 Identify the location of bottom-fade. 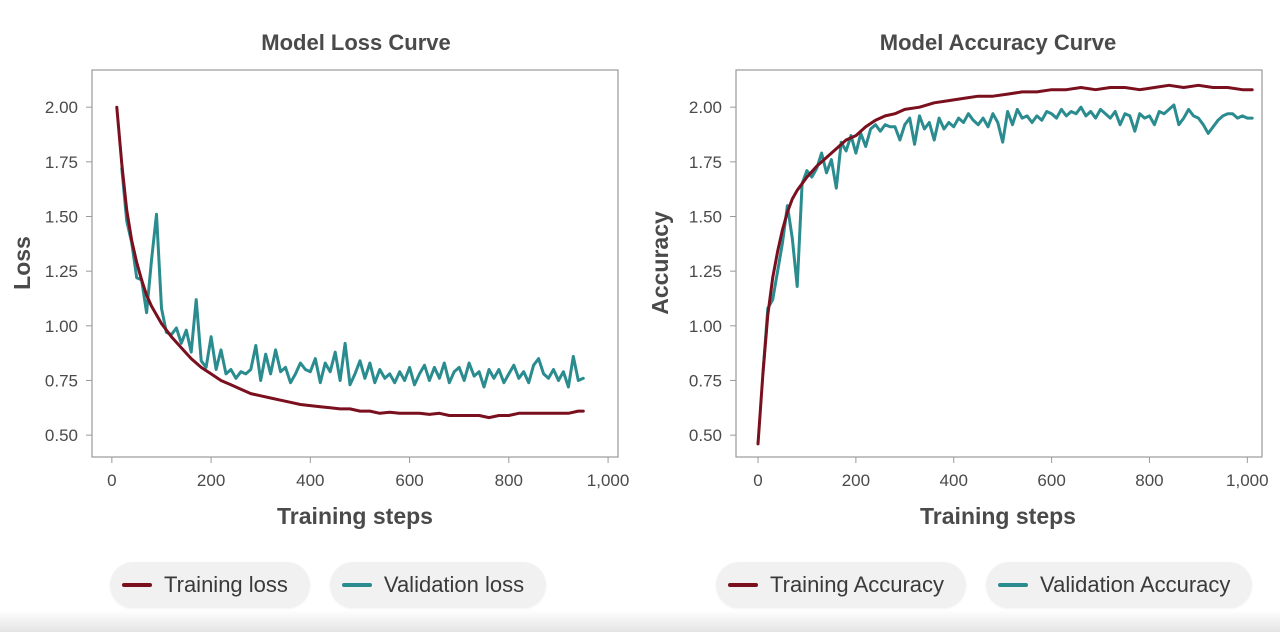
(640, 621).